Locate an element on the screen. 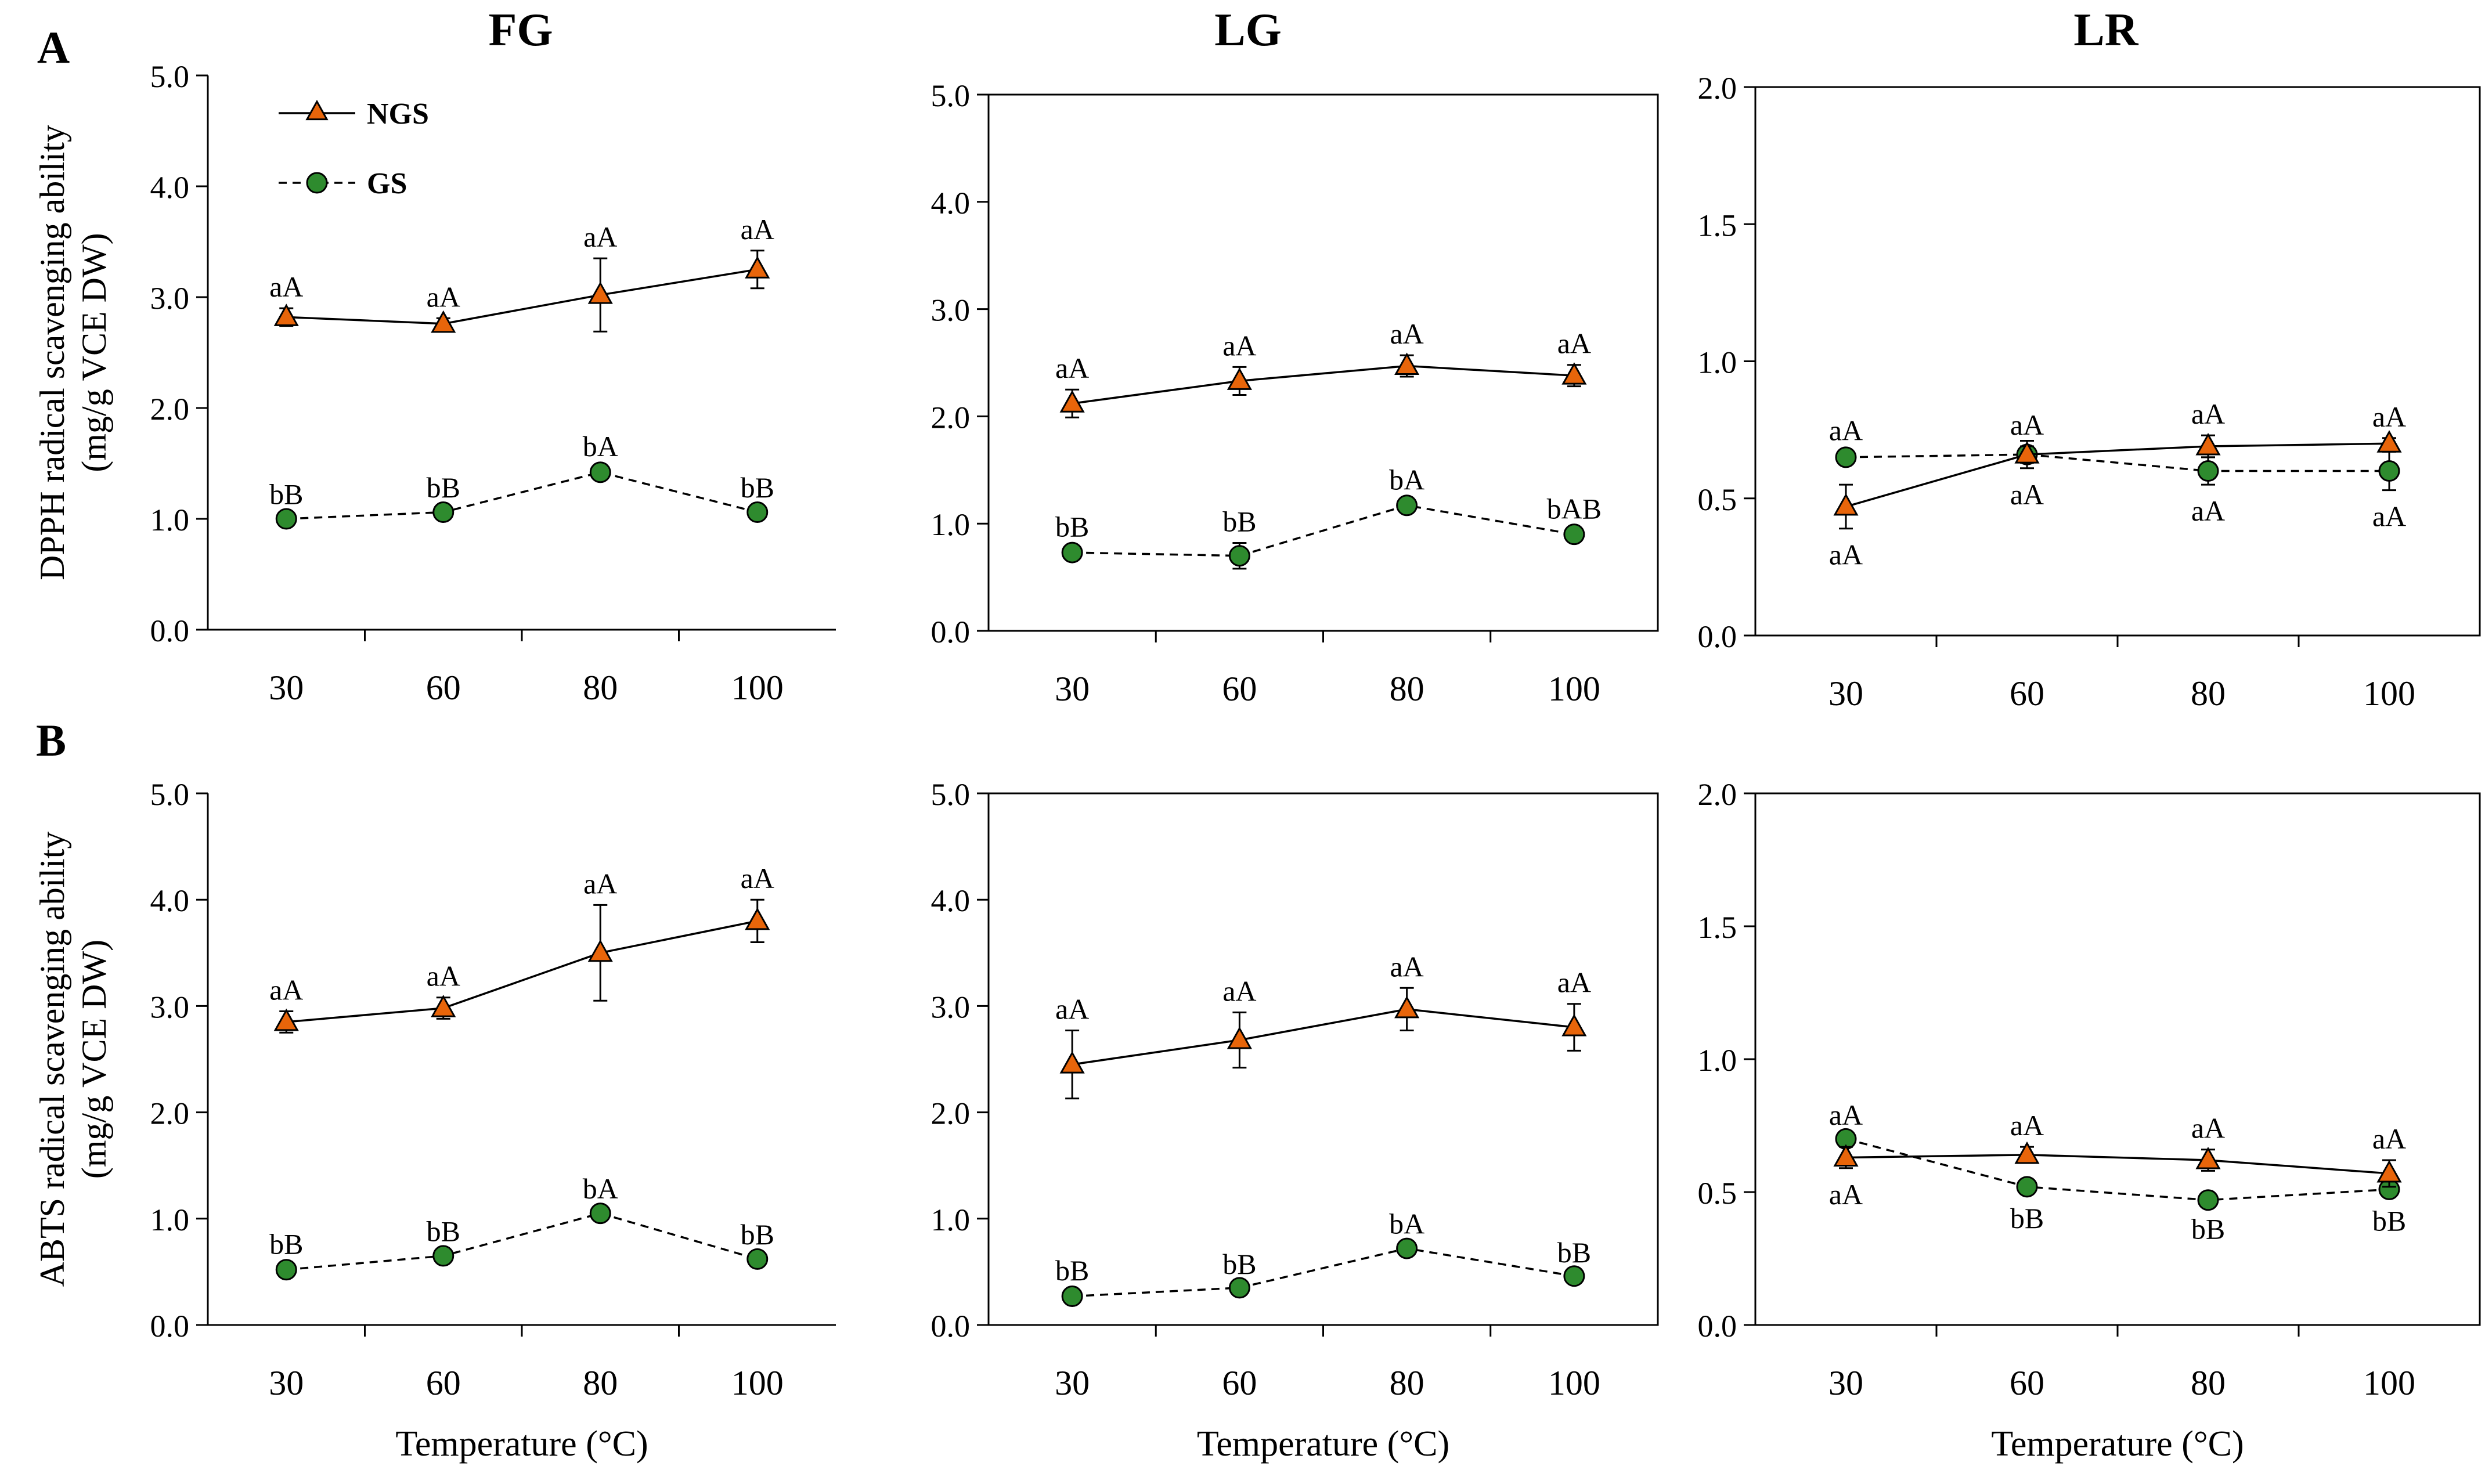 Image resolution: width=2485 pixels, height=1484 pixels. legend-label-gs: GS is located at coordinates (387, 183).